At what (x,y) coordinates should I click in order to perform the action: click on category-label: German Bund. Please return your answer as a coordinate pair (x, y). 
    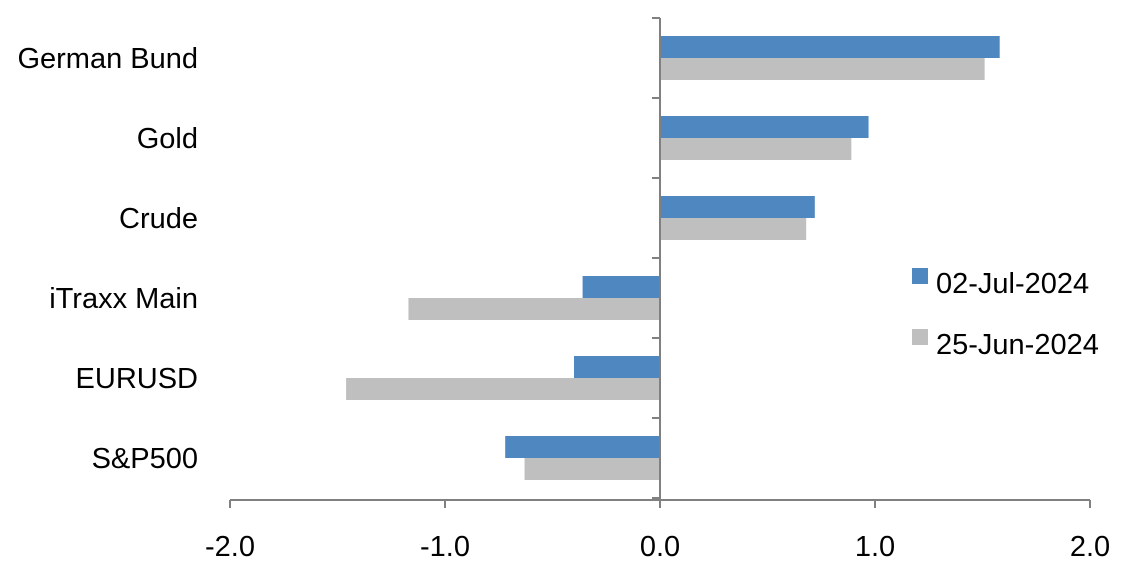
    Looking at the image, I should click on (107, 59).